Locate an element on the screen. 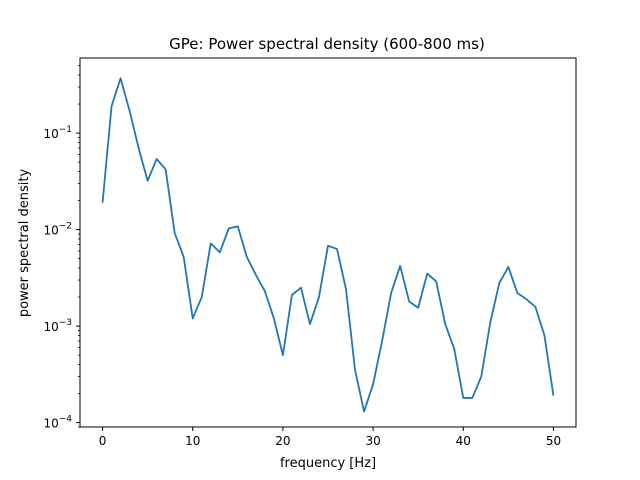 The height and width of the screenshot is (480, 640). x-tick-label-50: 50 is located at coordinates (553, 441).